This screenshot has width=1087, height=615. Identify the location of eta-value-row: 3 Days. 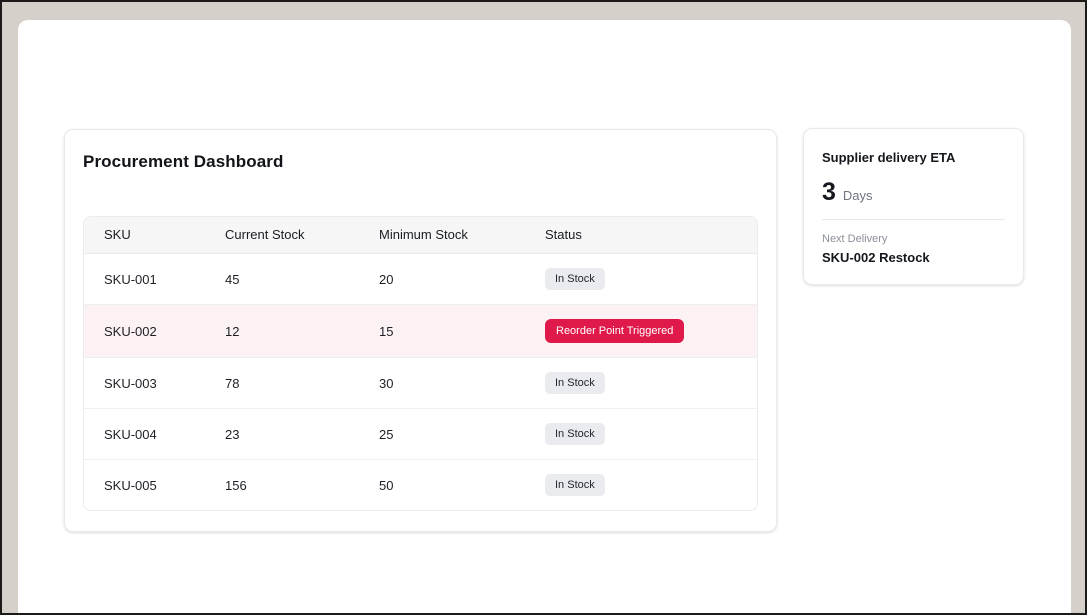
(913, 192).